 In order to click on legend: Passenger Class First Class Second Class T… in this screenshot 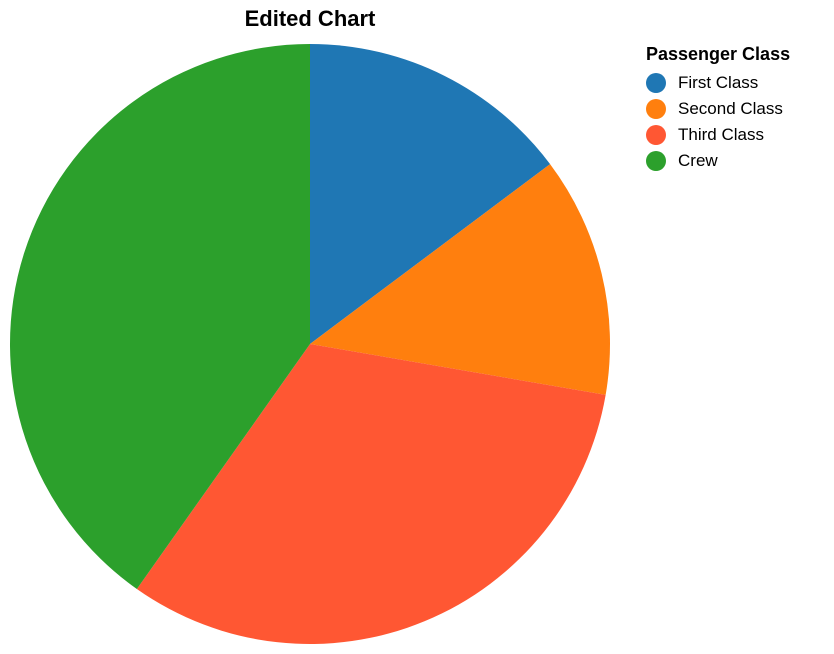, I will do `click(718, 109)`.